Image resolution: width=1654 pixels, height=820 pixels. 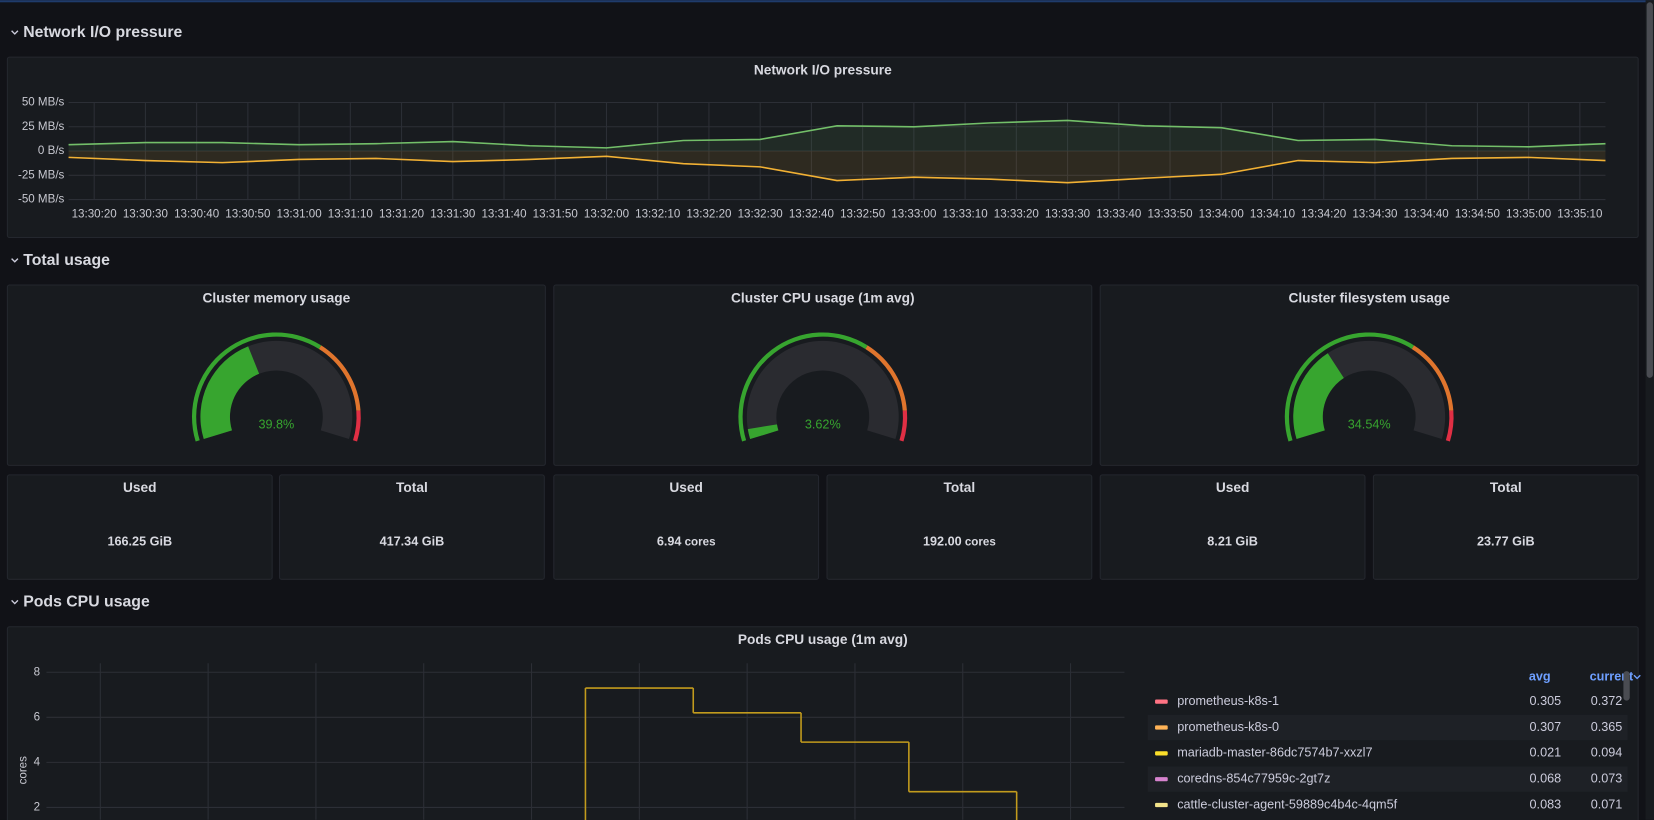 What do you see at coordinates (1374, 213) in the screenshot?
I see `x-tick-label: 13:34:30` at bounding box center [1374, 213].